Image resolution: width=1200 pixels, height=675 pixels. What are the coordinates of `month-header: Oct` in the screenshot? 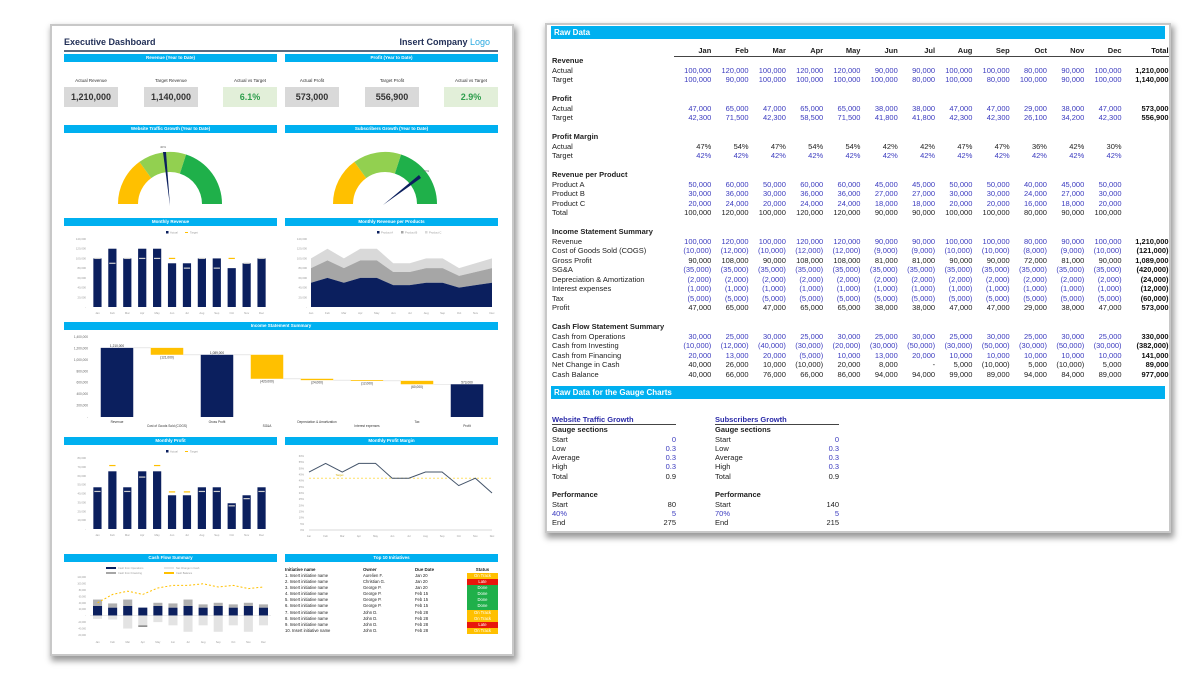 It's located at (1028, 51).